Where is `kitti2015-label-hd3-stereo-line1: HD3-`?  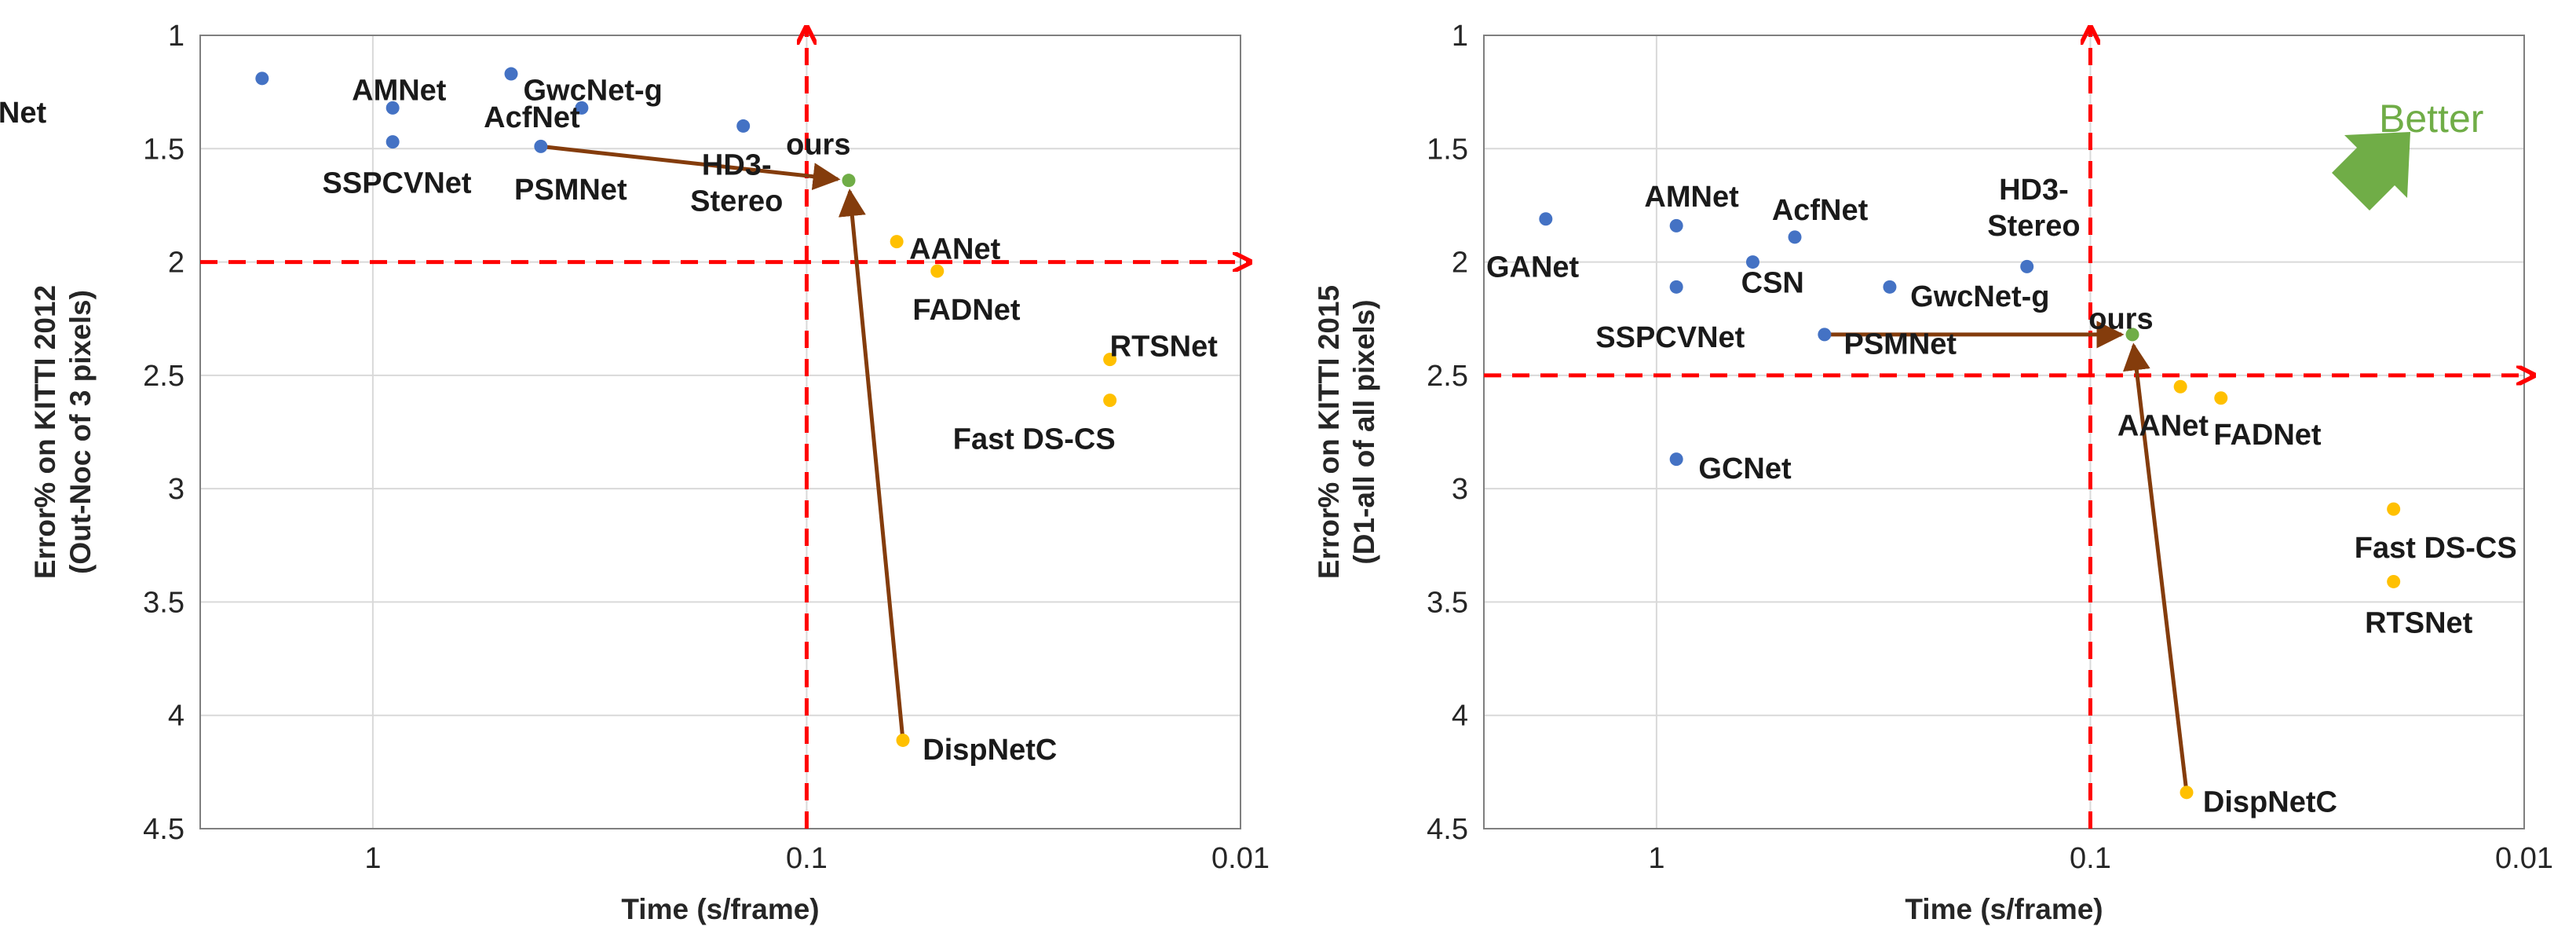
kitti2015-label-hd3-stereo-line1: HD3- is located at coordinates (2034, 190).